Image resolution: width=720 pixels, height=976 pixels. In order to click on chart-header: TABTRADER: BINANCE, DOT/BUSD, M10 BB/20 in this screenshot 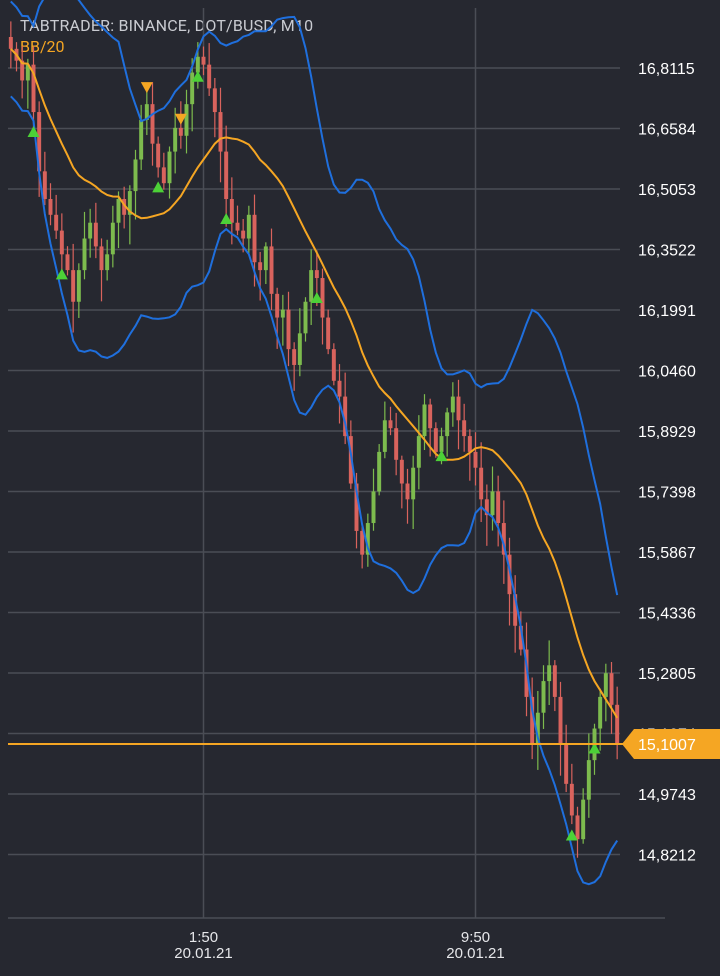, I will do `click(166, 36)`.